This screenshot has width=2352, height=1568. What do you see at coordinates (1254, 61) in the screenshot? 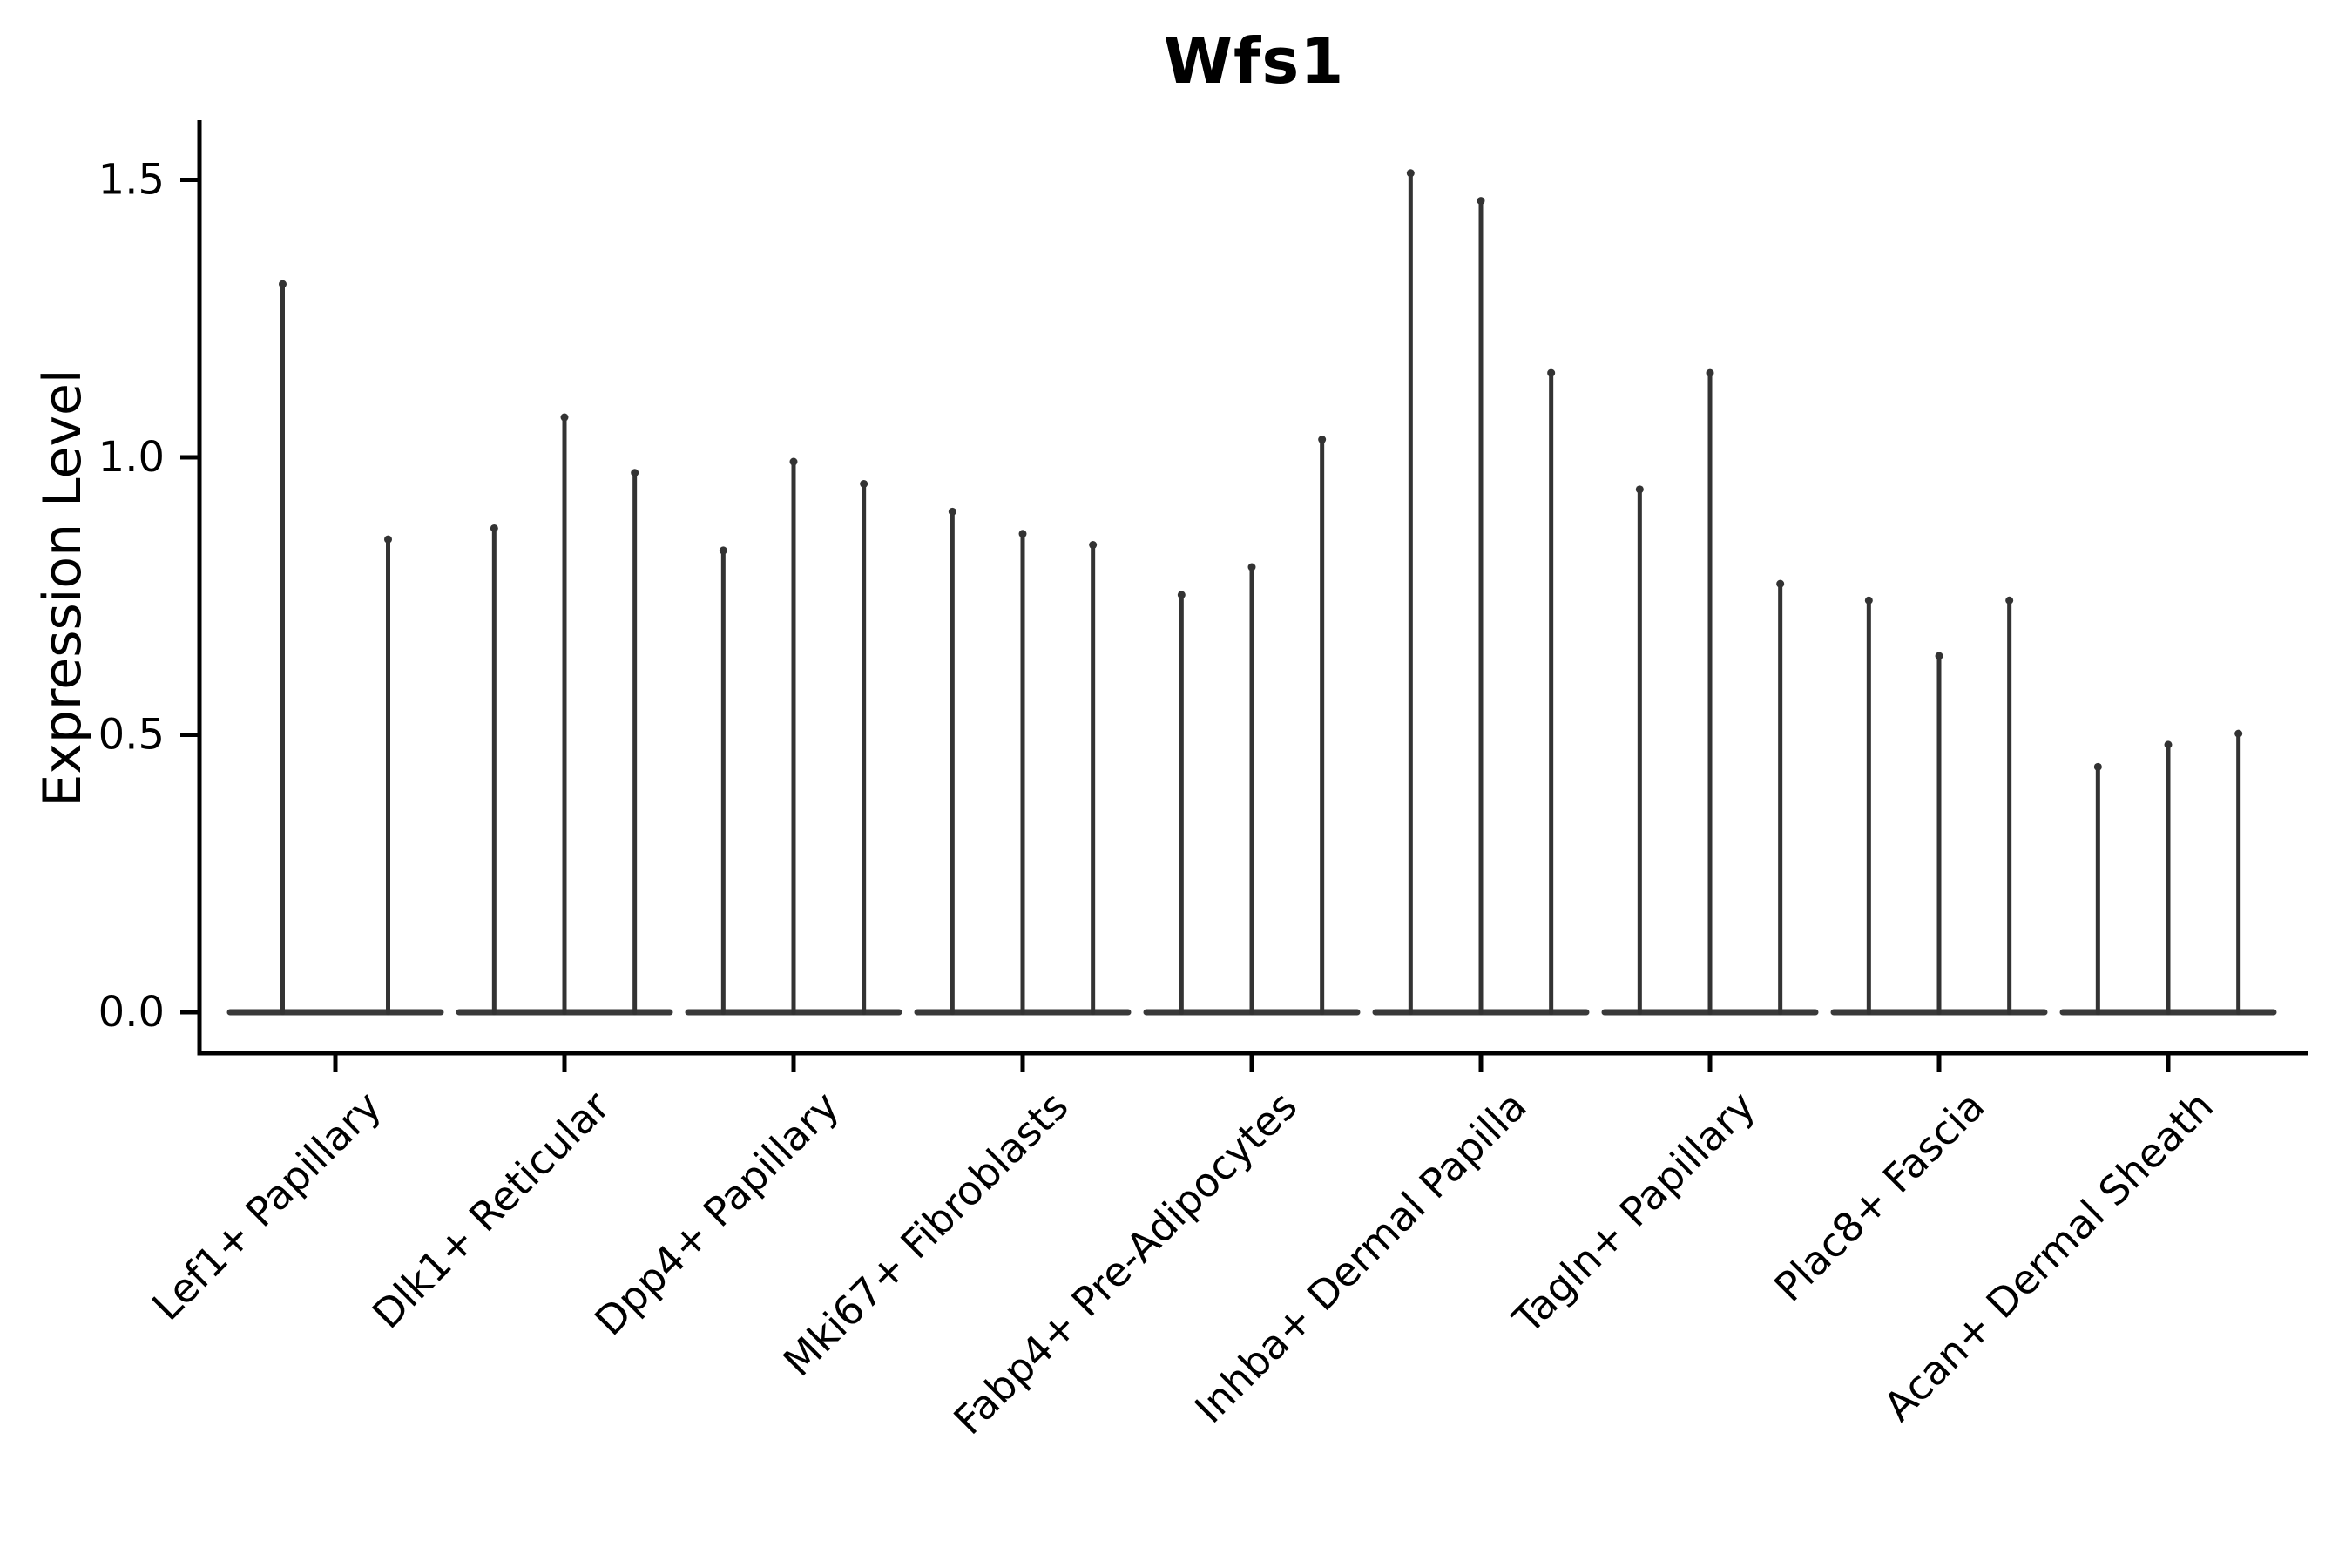
I see `plot-title: Wfs1` at bounding box center [1254, 61].